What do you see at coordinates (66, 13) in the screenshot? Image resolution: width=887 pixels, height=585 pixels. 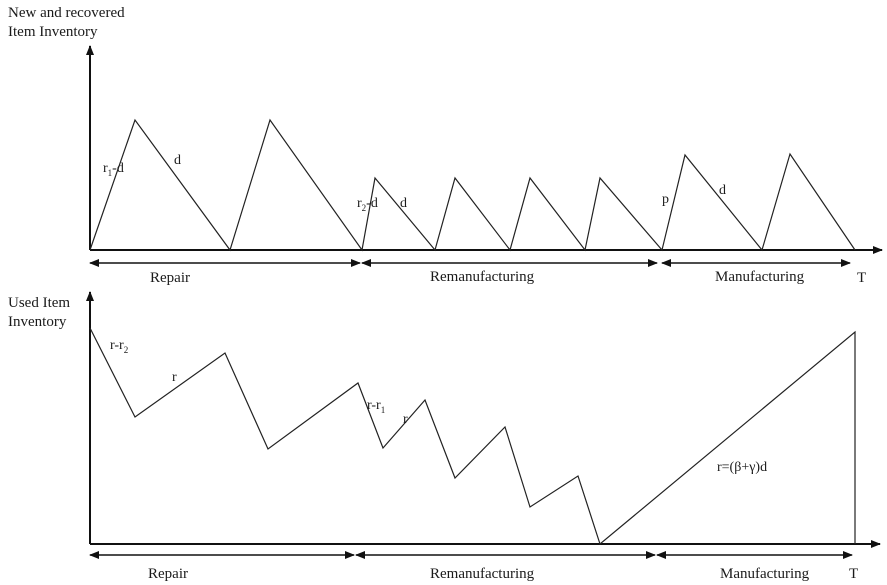 I see `top-y-axis-title-line1: New and recovered` at bounding box center [66, 13].